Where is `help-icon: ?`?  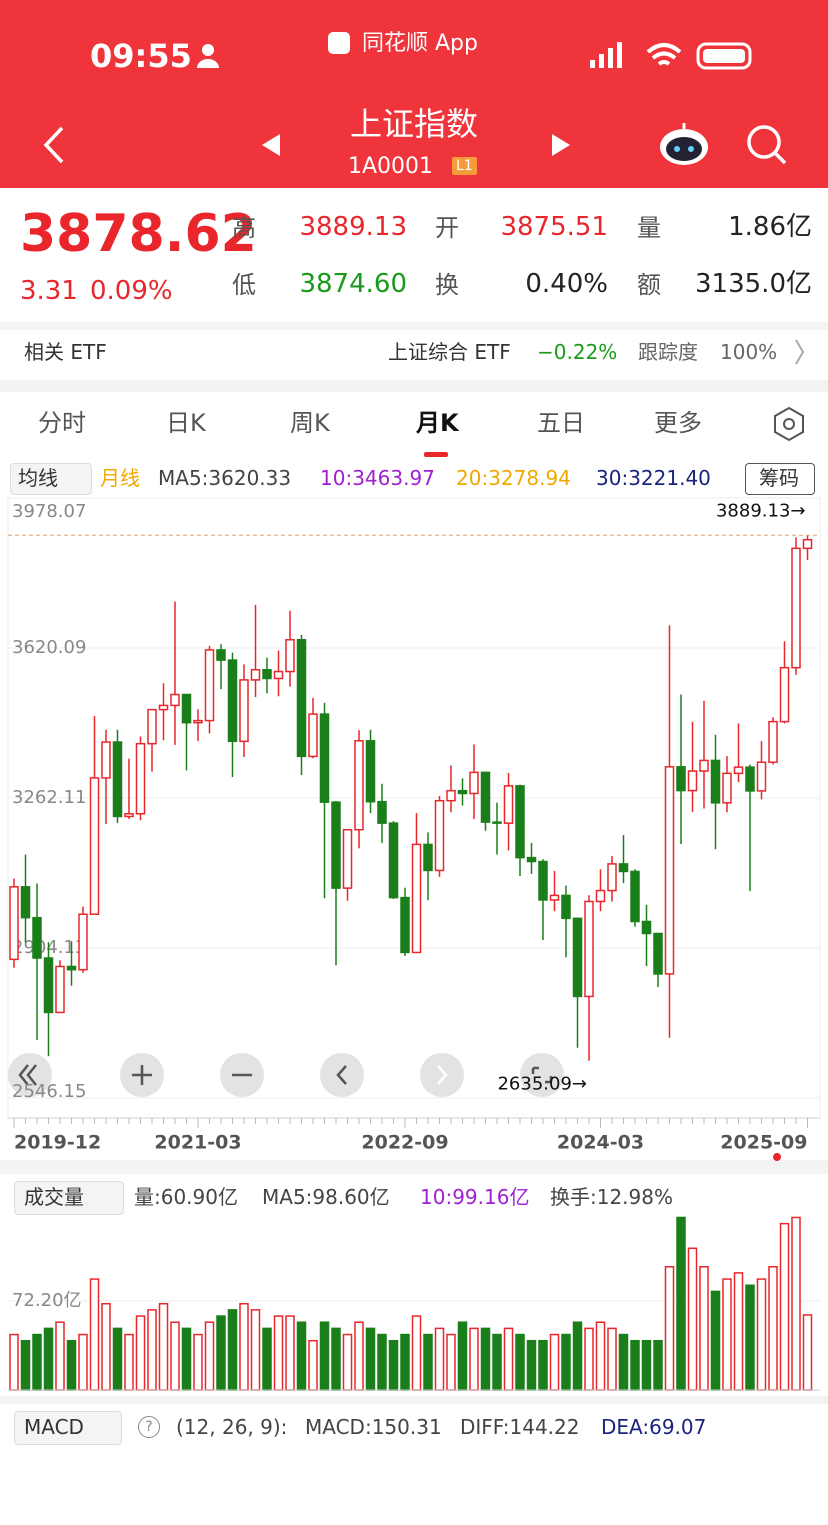
help-icon: ? is located at coordinates (149, 1427).